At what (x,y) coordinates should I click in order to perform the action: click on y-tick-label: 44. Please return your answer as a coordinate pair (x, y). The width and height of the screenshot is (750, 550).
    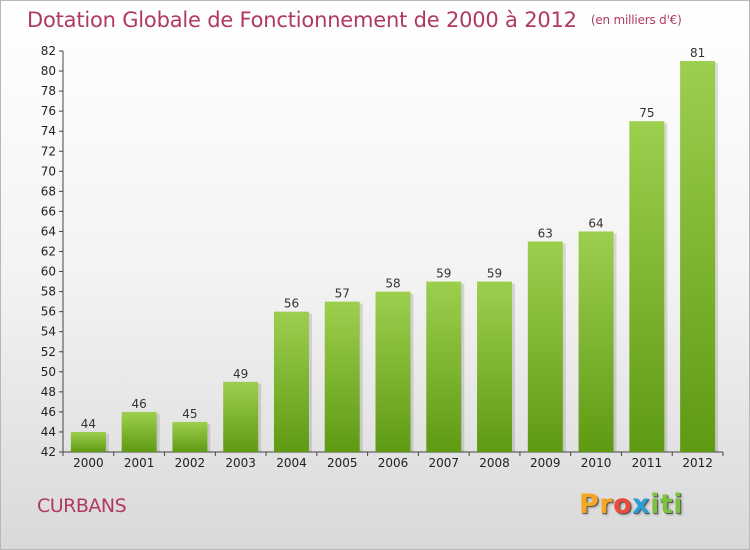
    Looking at the image, I should click on (48, 432).